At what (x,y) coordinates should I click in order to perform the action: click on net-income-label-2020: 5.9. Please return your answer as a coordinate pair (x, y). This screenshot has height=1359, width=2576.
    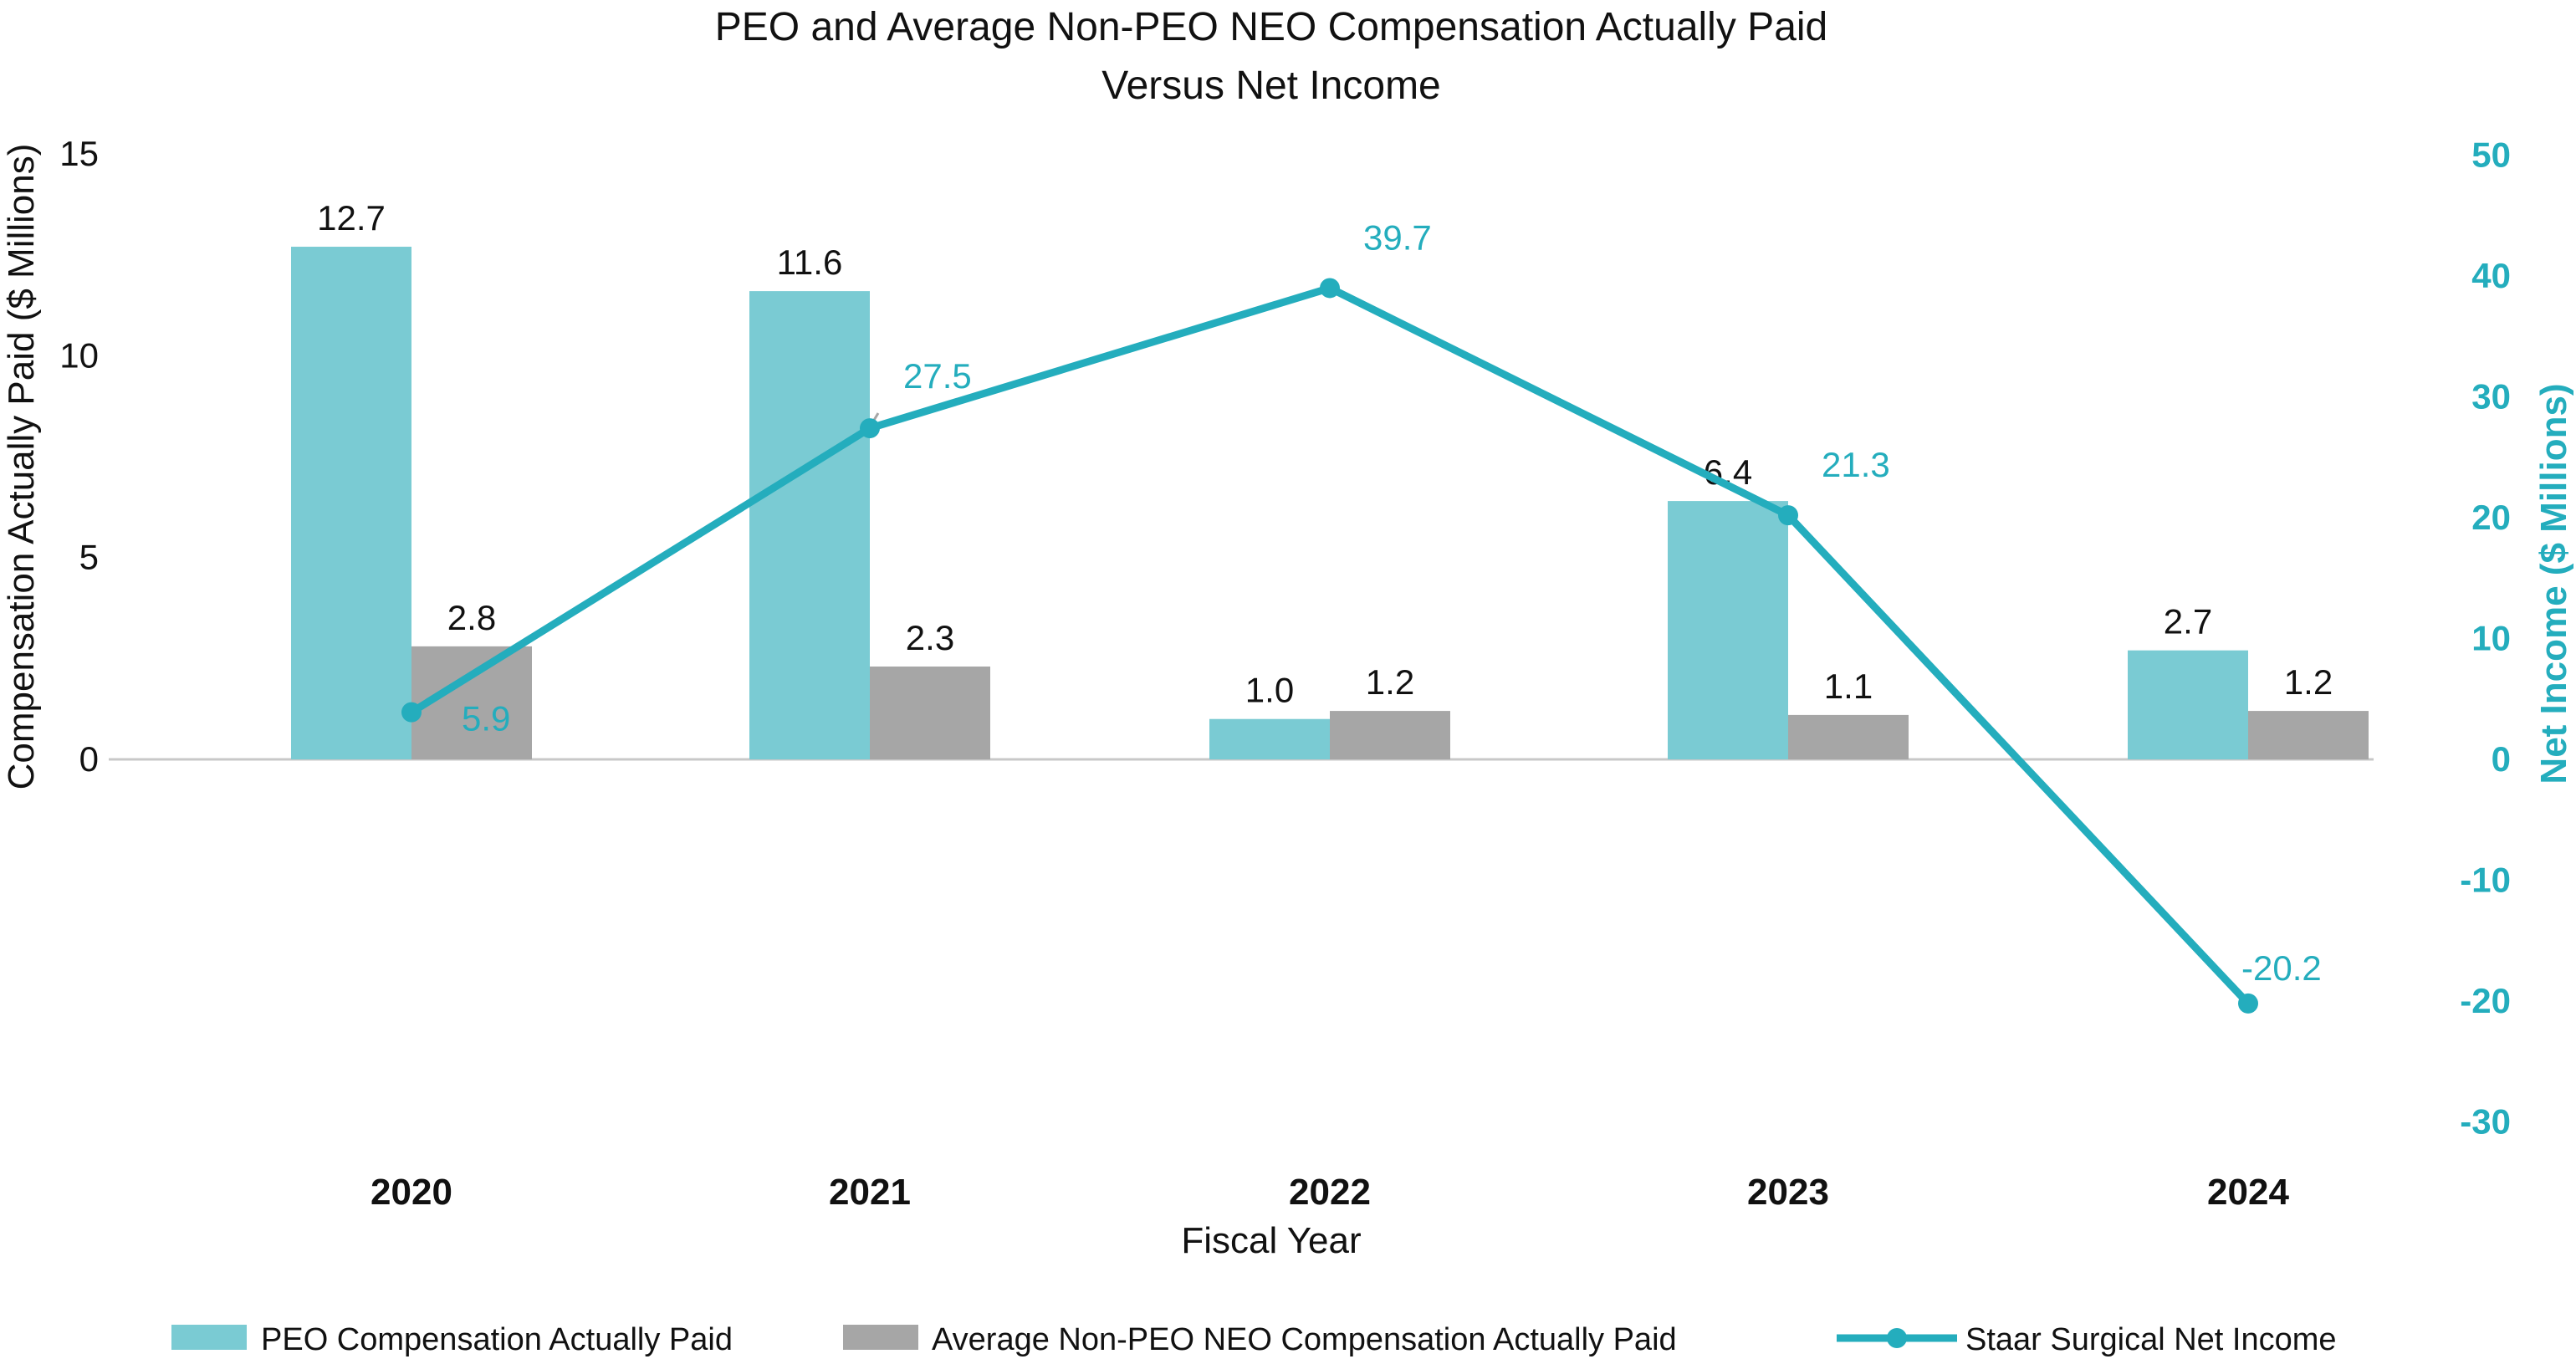
    Looking at the image, I should click on (486, 718).